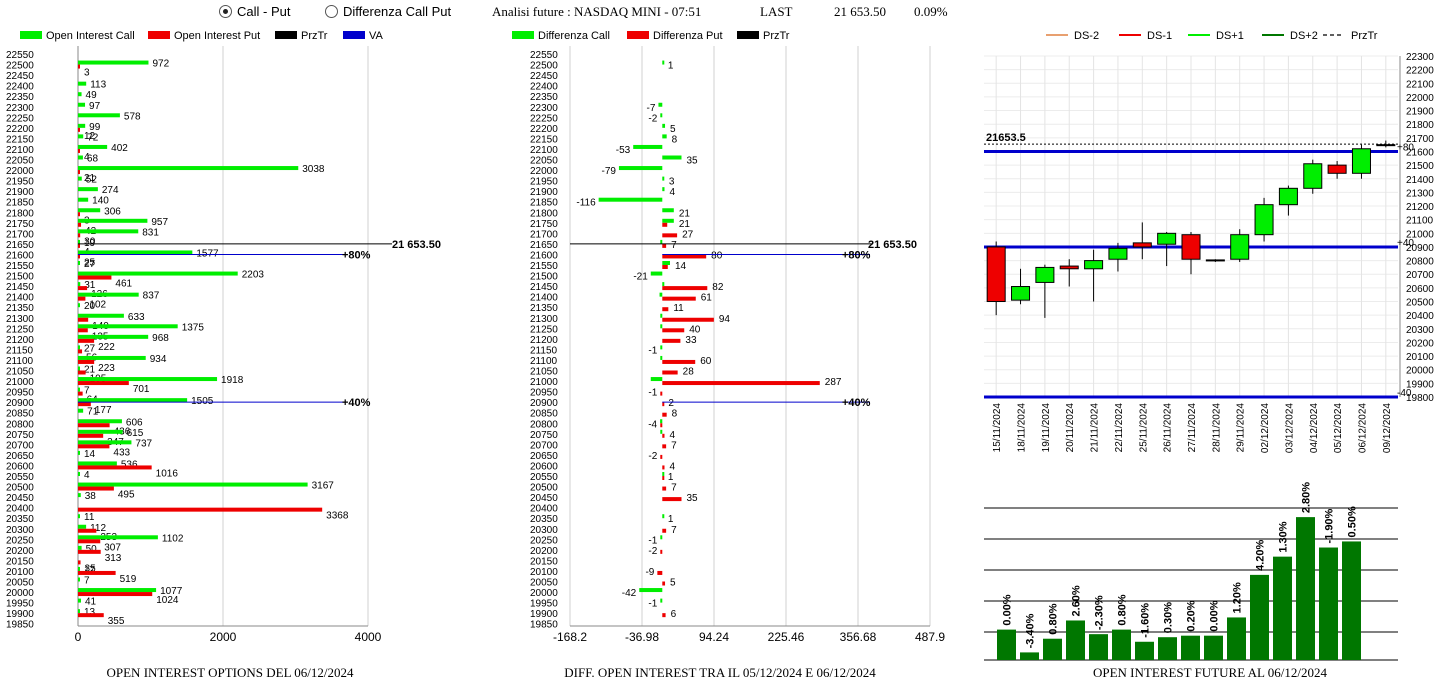  Describe the element at coordinates (93, 159) in the screenshot. I see `call-value-label: 68` at that location.